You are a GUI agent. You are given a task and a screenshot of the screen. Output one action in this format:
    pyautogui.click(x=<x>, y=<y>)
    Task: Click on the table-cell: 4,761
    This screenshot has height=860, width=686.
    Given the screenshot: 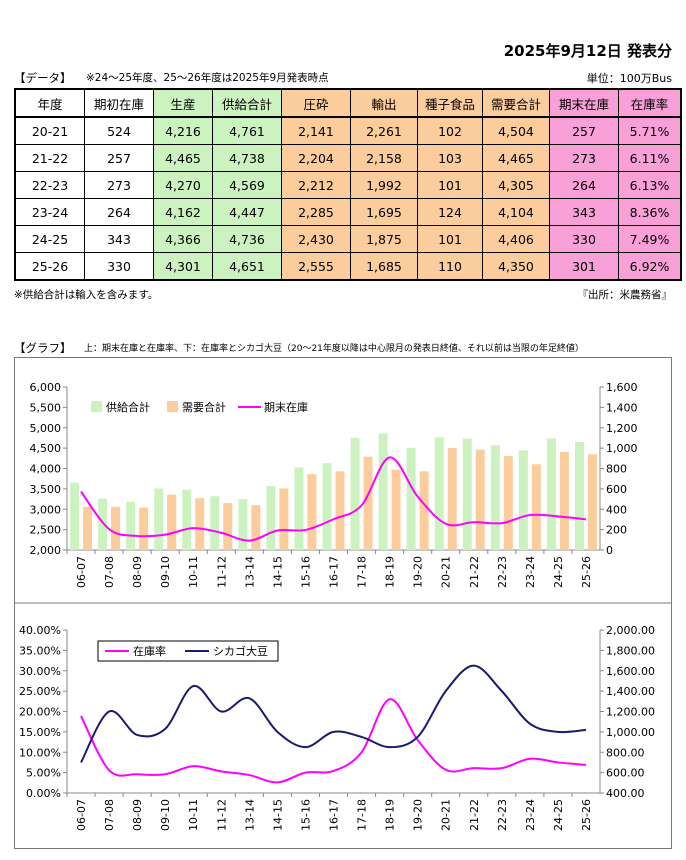 What is the action you would take?
    pyautogui.click(x=247, y=130)
    